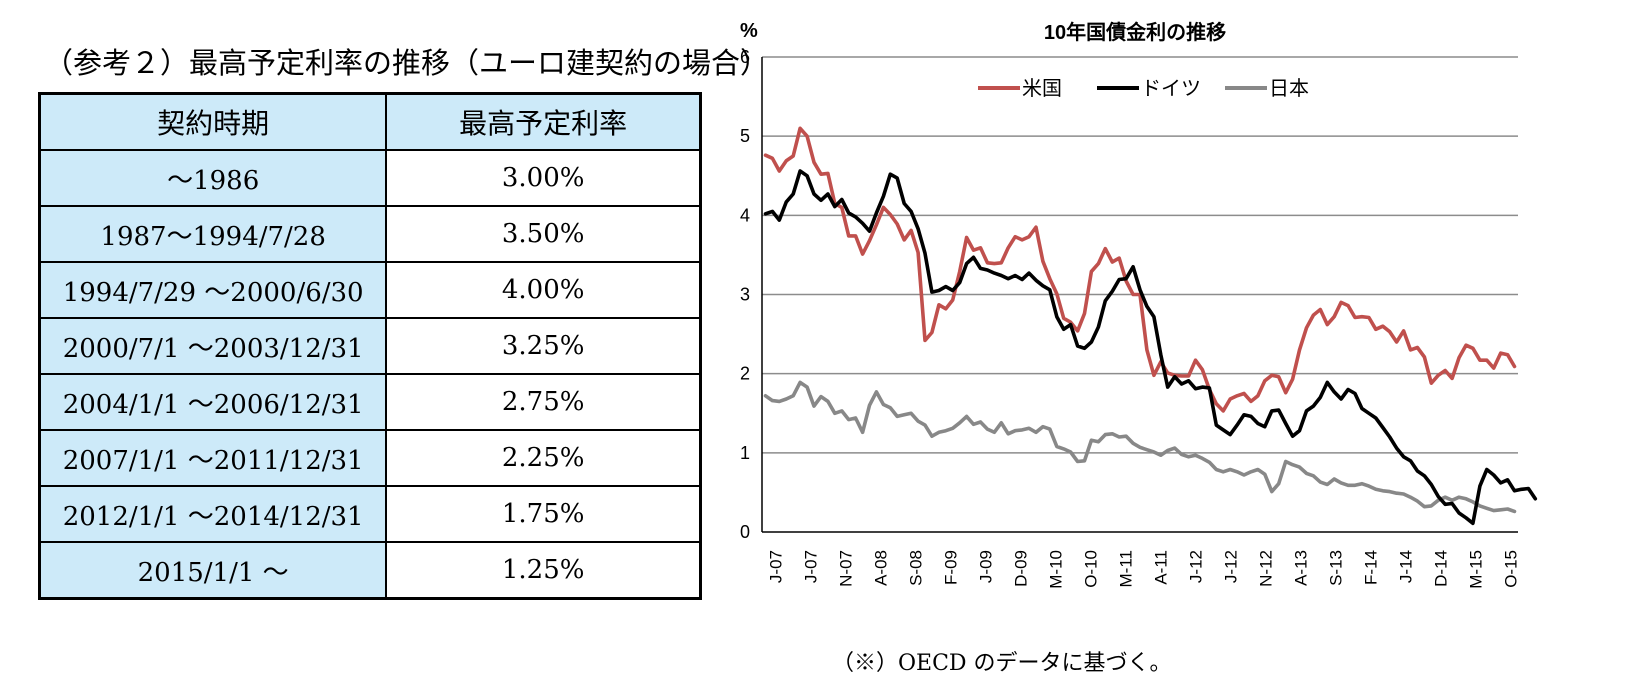  What do you see at coordinates (1510, 569) in the screenshot?
I see `x-tick-label: O-15` at bounding box center [1510, 569].